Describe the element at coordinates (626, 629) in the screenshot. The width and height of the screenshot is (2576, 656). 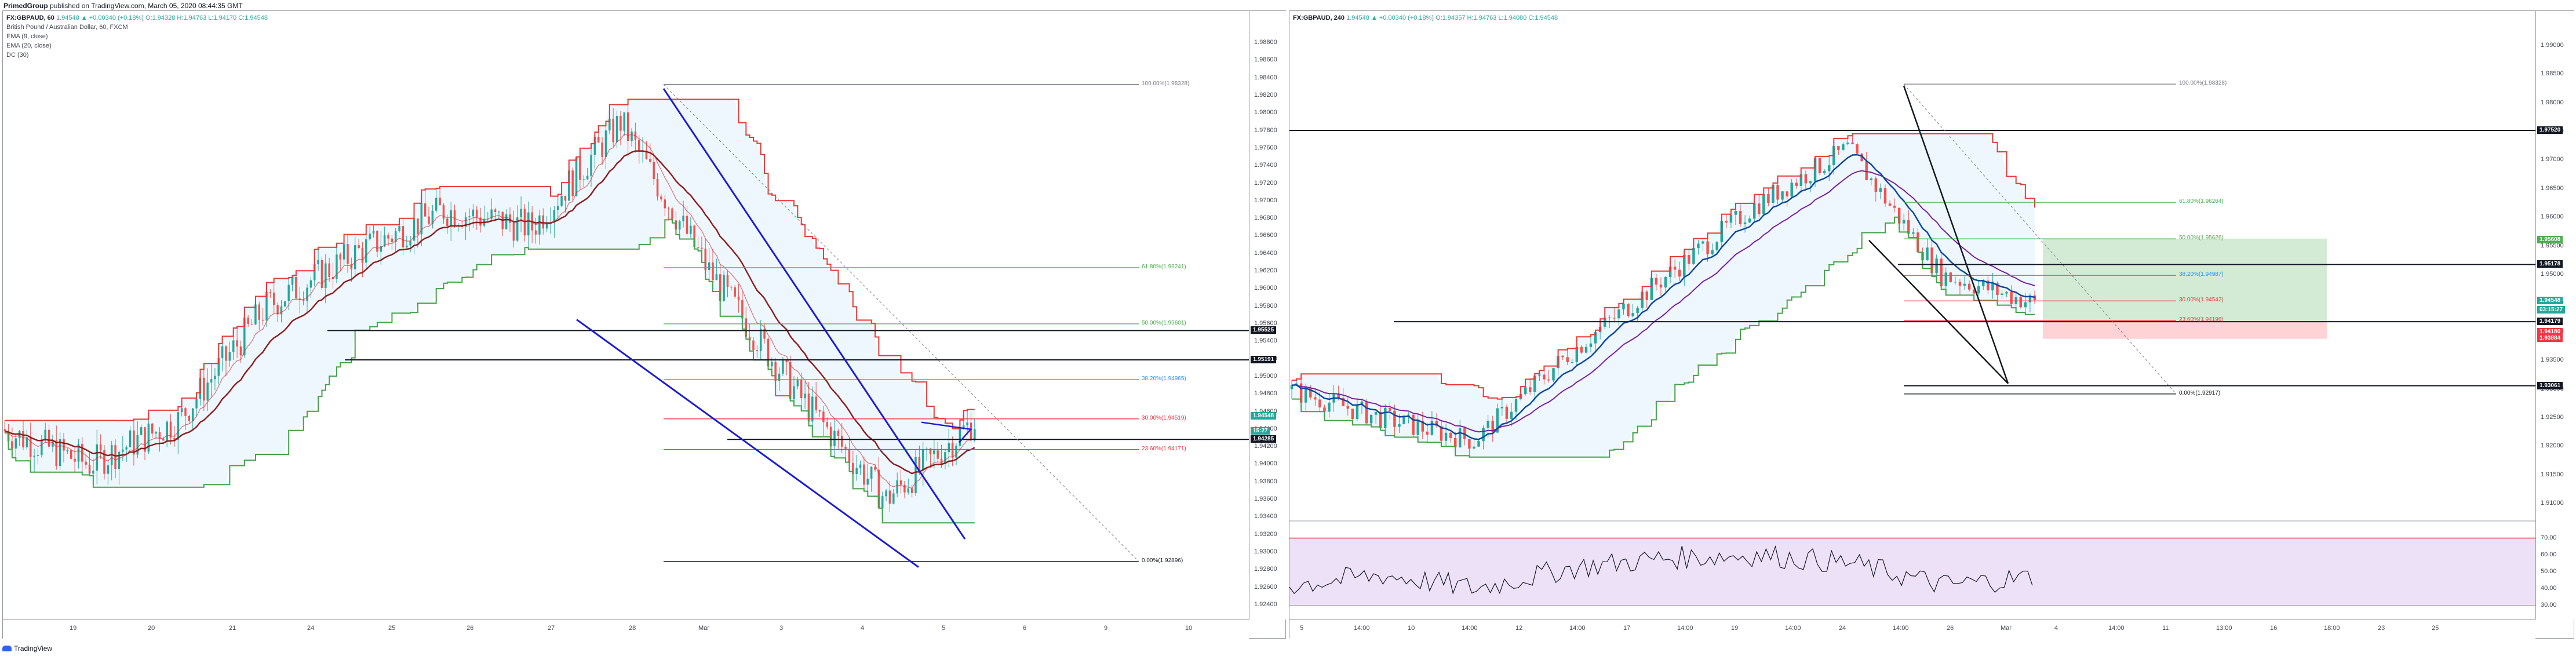
I see `left-time-scale: 19 20 21 24 25 26 27 28 Mar 3 4 5 6 9 10` at that location.